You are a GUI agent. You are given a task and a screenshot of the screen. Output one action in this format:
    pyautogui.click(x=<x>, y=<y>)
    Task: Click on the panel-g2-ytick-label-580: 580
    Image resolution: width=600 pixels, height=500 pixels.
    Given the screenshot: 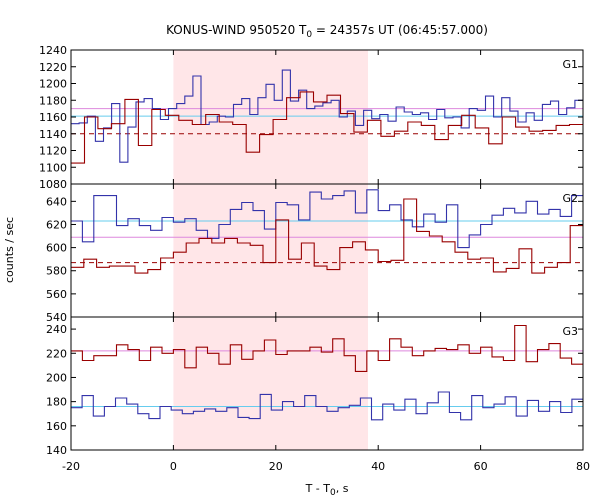 What is the action you would take?
    pyautogui.click(x=56, y=271)
    